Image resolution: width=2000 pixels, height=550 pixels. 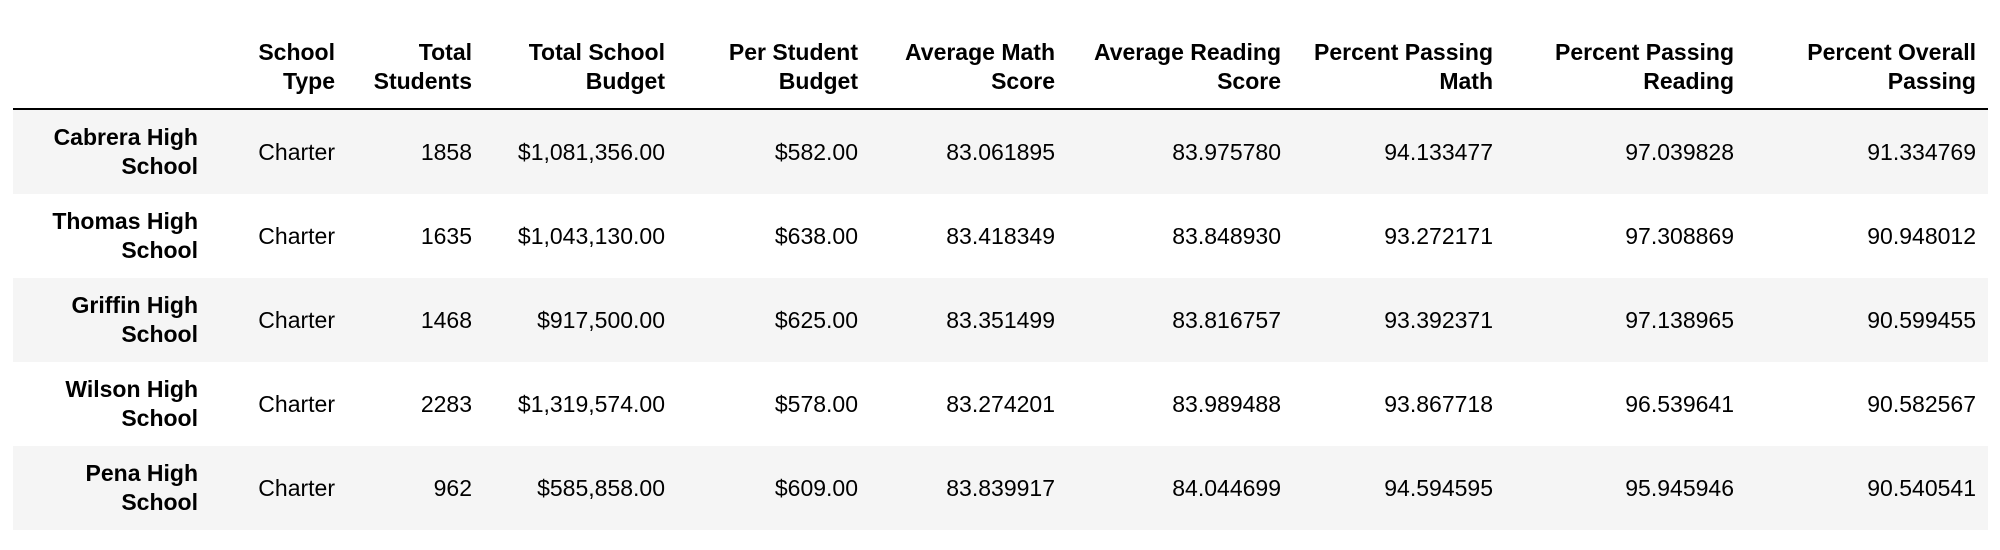 What do you see at coordinates (134, 319) in the screenshot?
I see `row-label-school: Griffin High School` at bounding box center [134, 319].